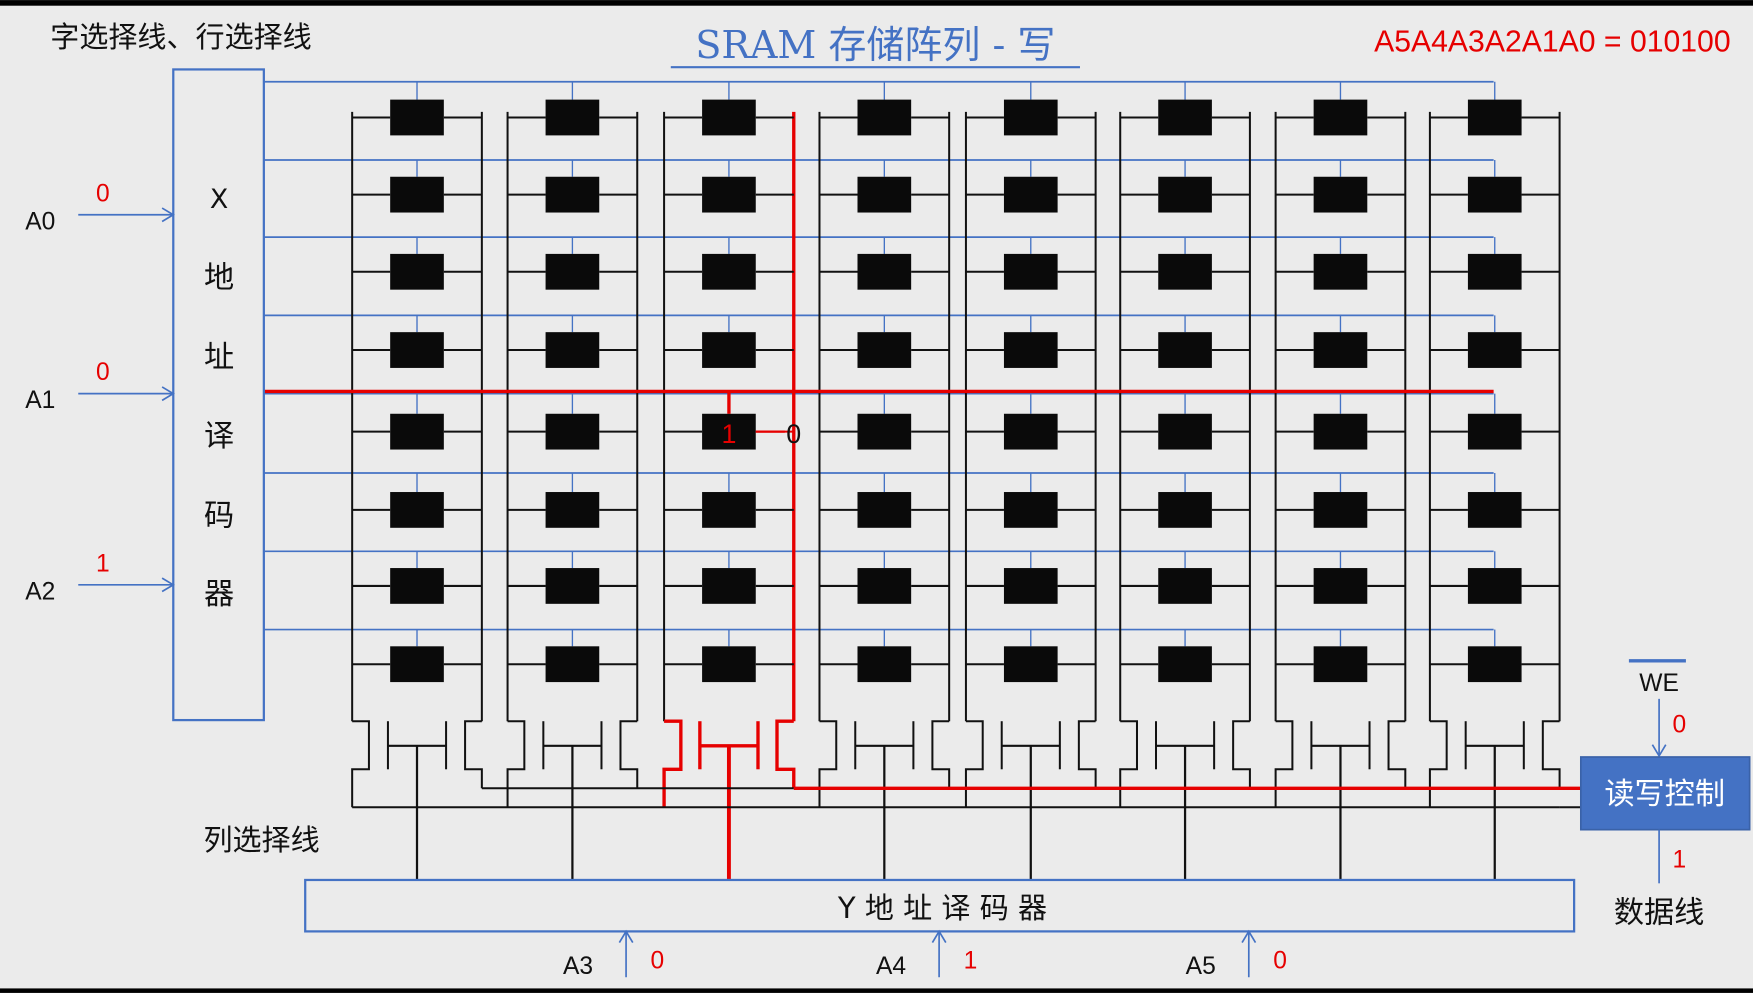 Image resolution: width=1753 pixels, height=993 pixels. I want to click on address-value: A5A4A3A2A1A0 = 010100, so click(1552, 42).